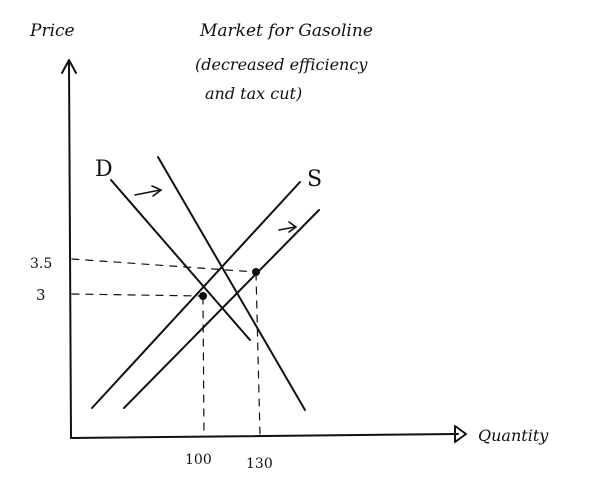 The height and width of the screenshot is (481, 594). Describe the element at coordinates (264, 436) in the screenshot. I see `x-axis-line` at that location.